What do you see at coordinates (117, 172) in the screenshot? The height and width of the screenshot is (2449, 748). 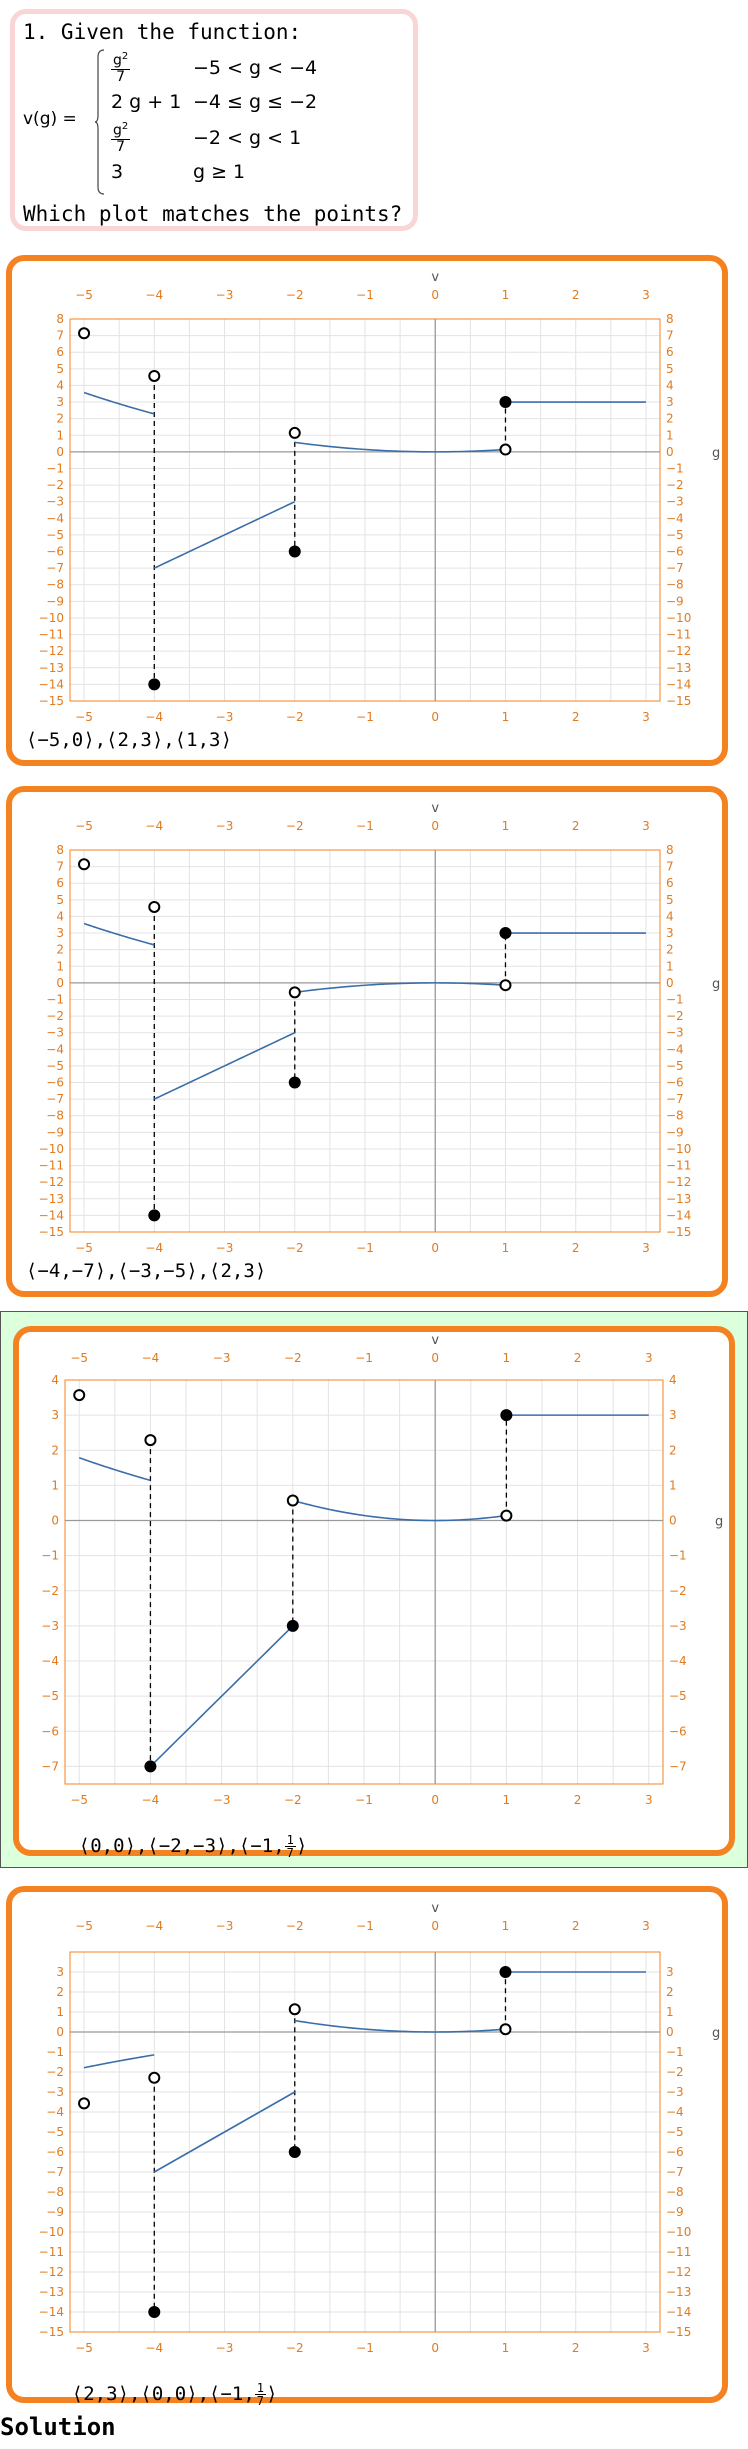 I see `case-4-expr: 3` at bounding box center [117, 172].